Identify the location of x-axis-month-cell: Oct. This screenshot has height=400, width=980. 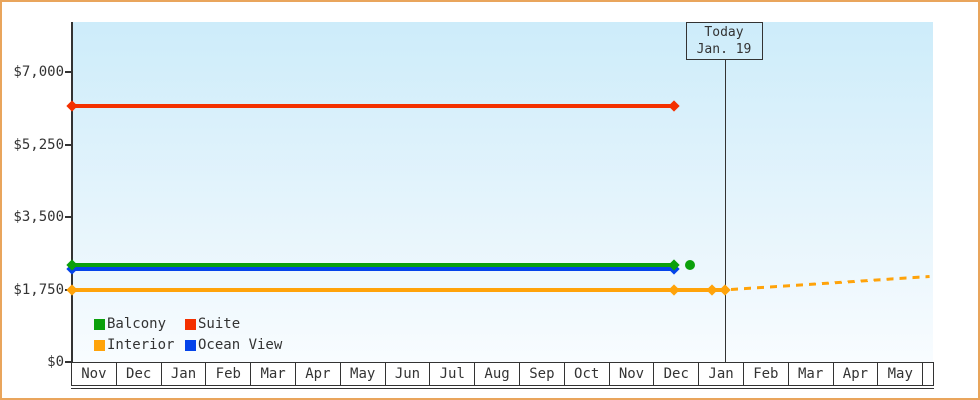
(586, 374).